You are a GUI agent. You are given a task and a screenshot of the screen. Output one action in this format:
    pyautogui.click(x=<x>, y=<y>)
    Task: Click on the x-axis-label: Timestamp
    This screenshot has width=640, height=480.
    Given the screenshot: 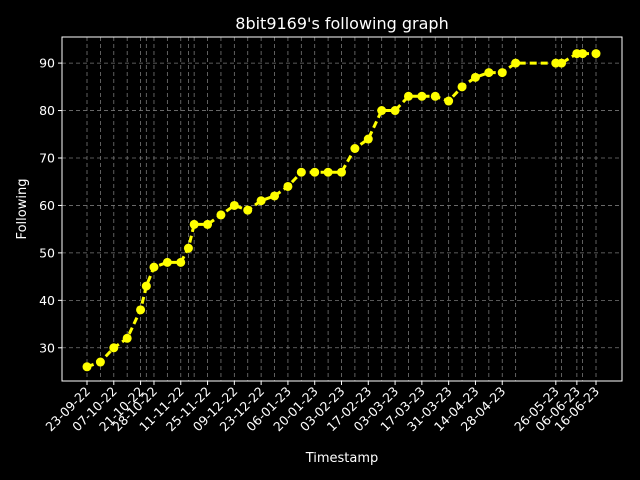 What is the action you would take?
    pyautogui.click(x=342, y=458)
    